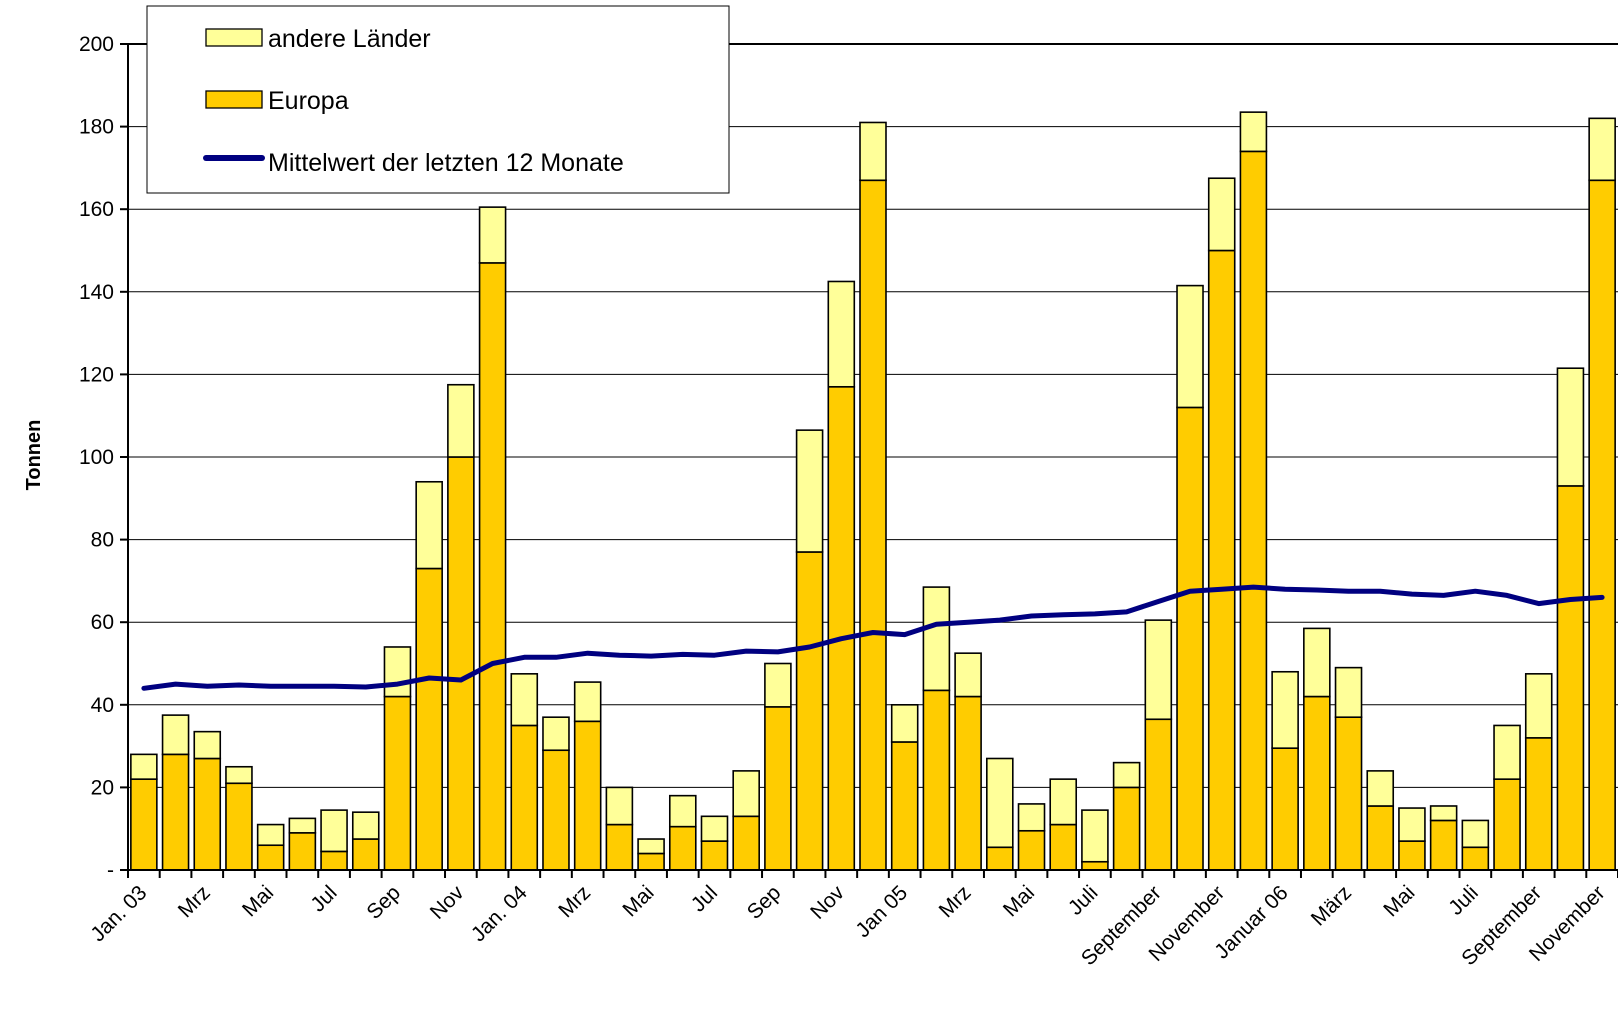 Image resolution: width=1618 pixels, height=1035 pixels. What do you see at coordinates (96, 292) in the screenshot?
I see `y-tick-label: 140` at bounding box center [96, 292].